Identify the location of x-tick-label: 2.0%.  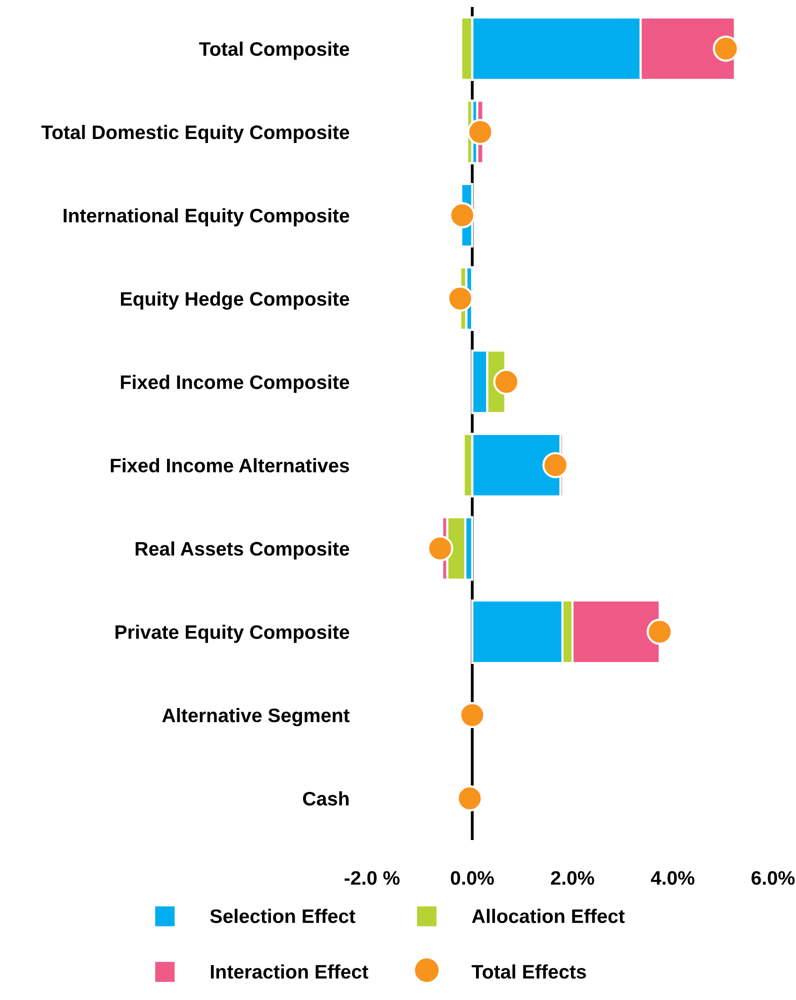
(572, 878).